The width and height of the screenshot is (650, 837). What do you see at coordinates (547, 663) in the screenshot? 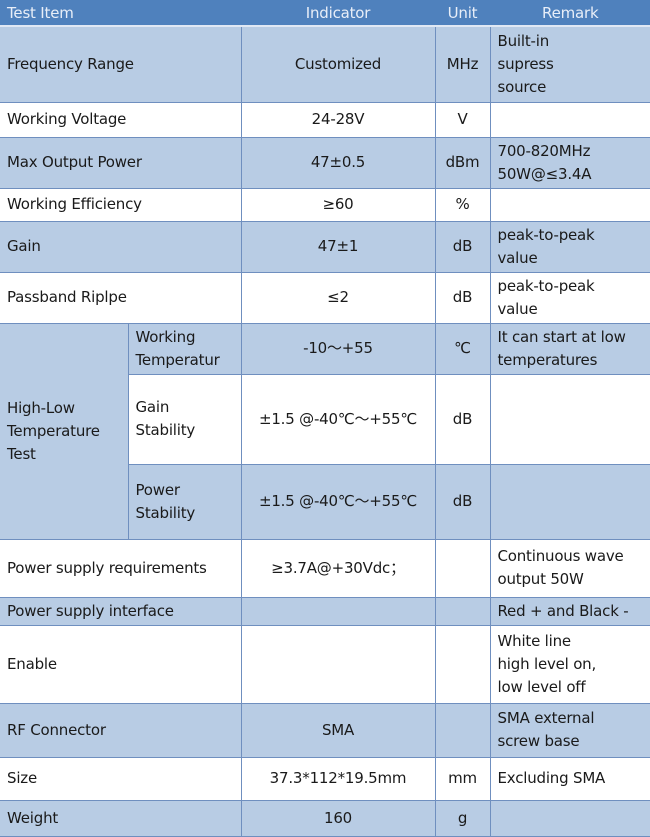
I see `remark-cell-line: high level on,` at bounding box center [547, 663].